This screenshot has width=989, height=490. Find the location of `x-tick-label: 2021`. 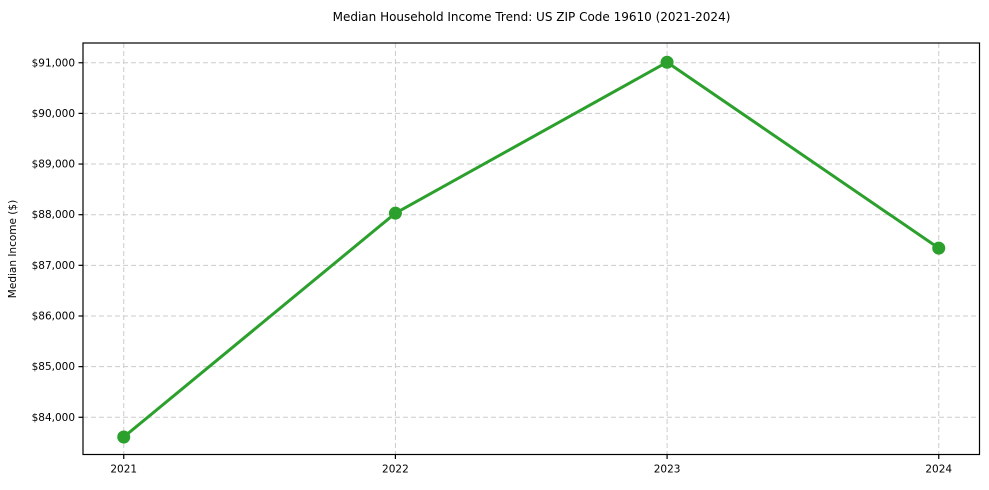

x-tick-label: 2021 is located at coordinates (123, 470).